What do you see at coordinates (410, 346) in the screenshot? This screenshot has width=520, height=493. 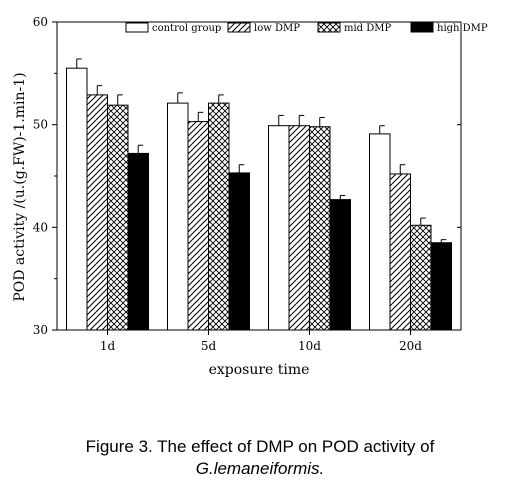 I see `x-tick-label: 20d` at bounding box center [410, 346].